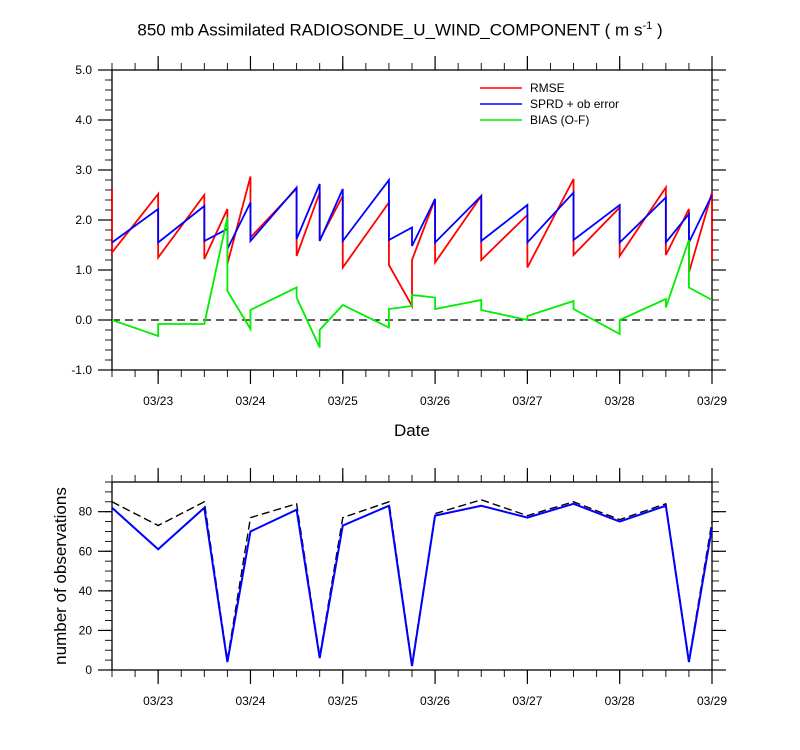 Image resolution: width=800 pixels, height=750 pixels. Describe the element at coordinates (559, 120) in the screenshot. I see `legend-label-bias: BIAS (O-F)` at that location.